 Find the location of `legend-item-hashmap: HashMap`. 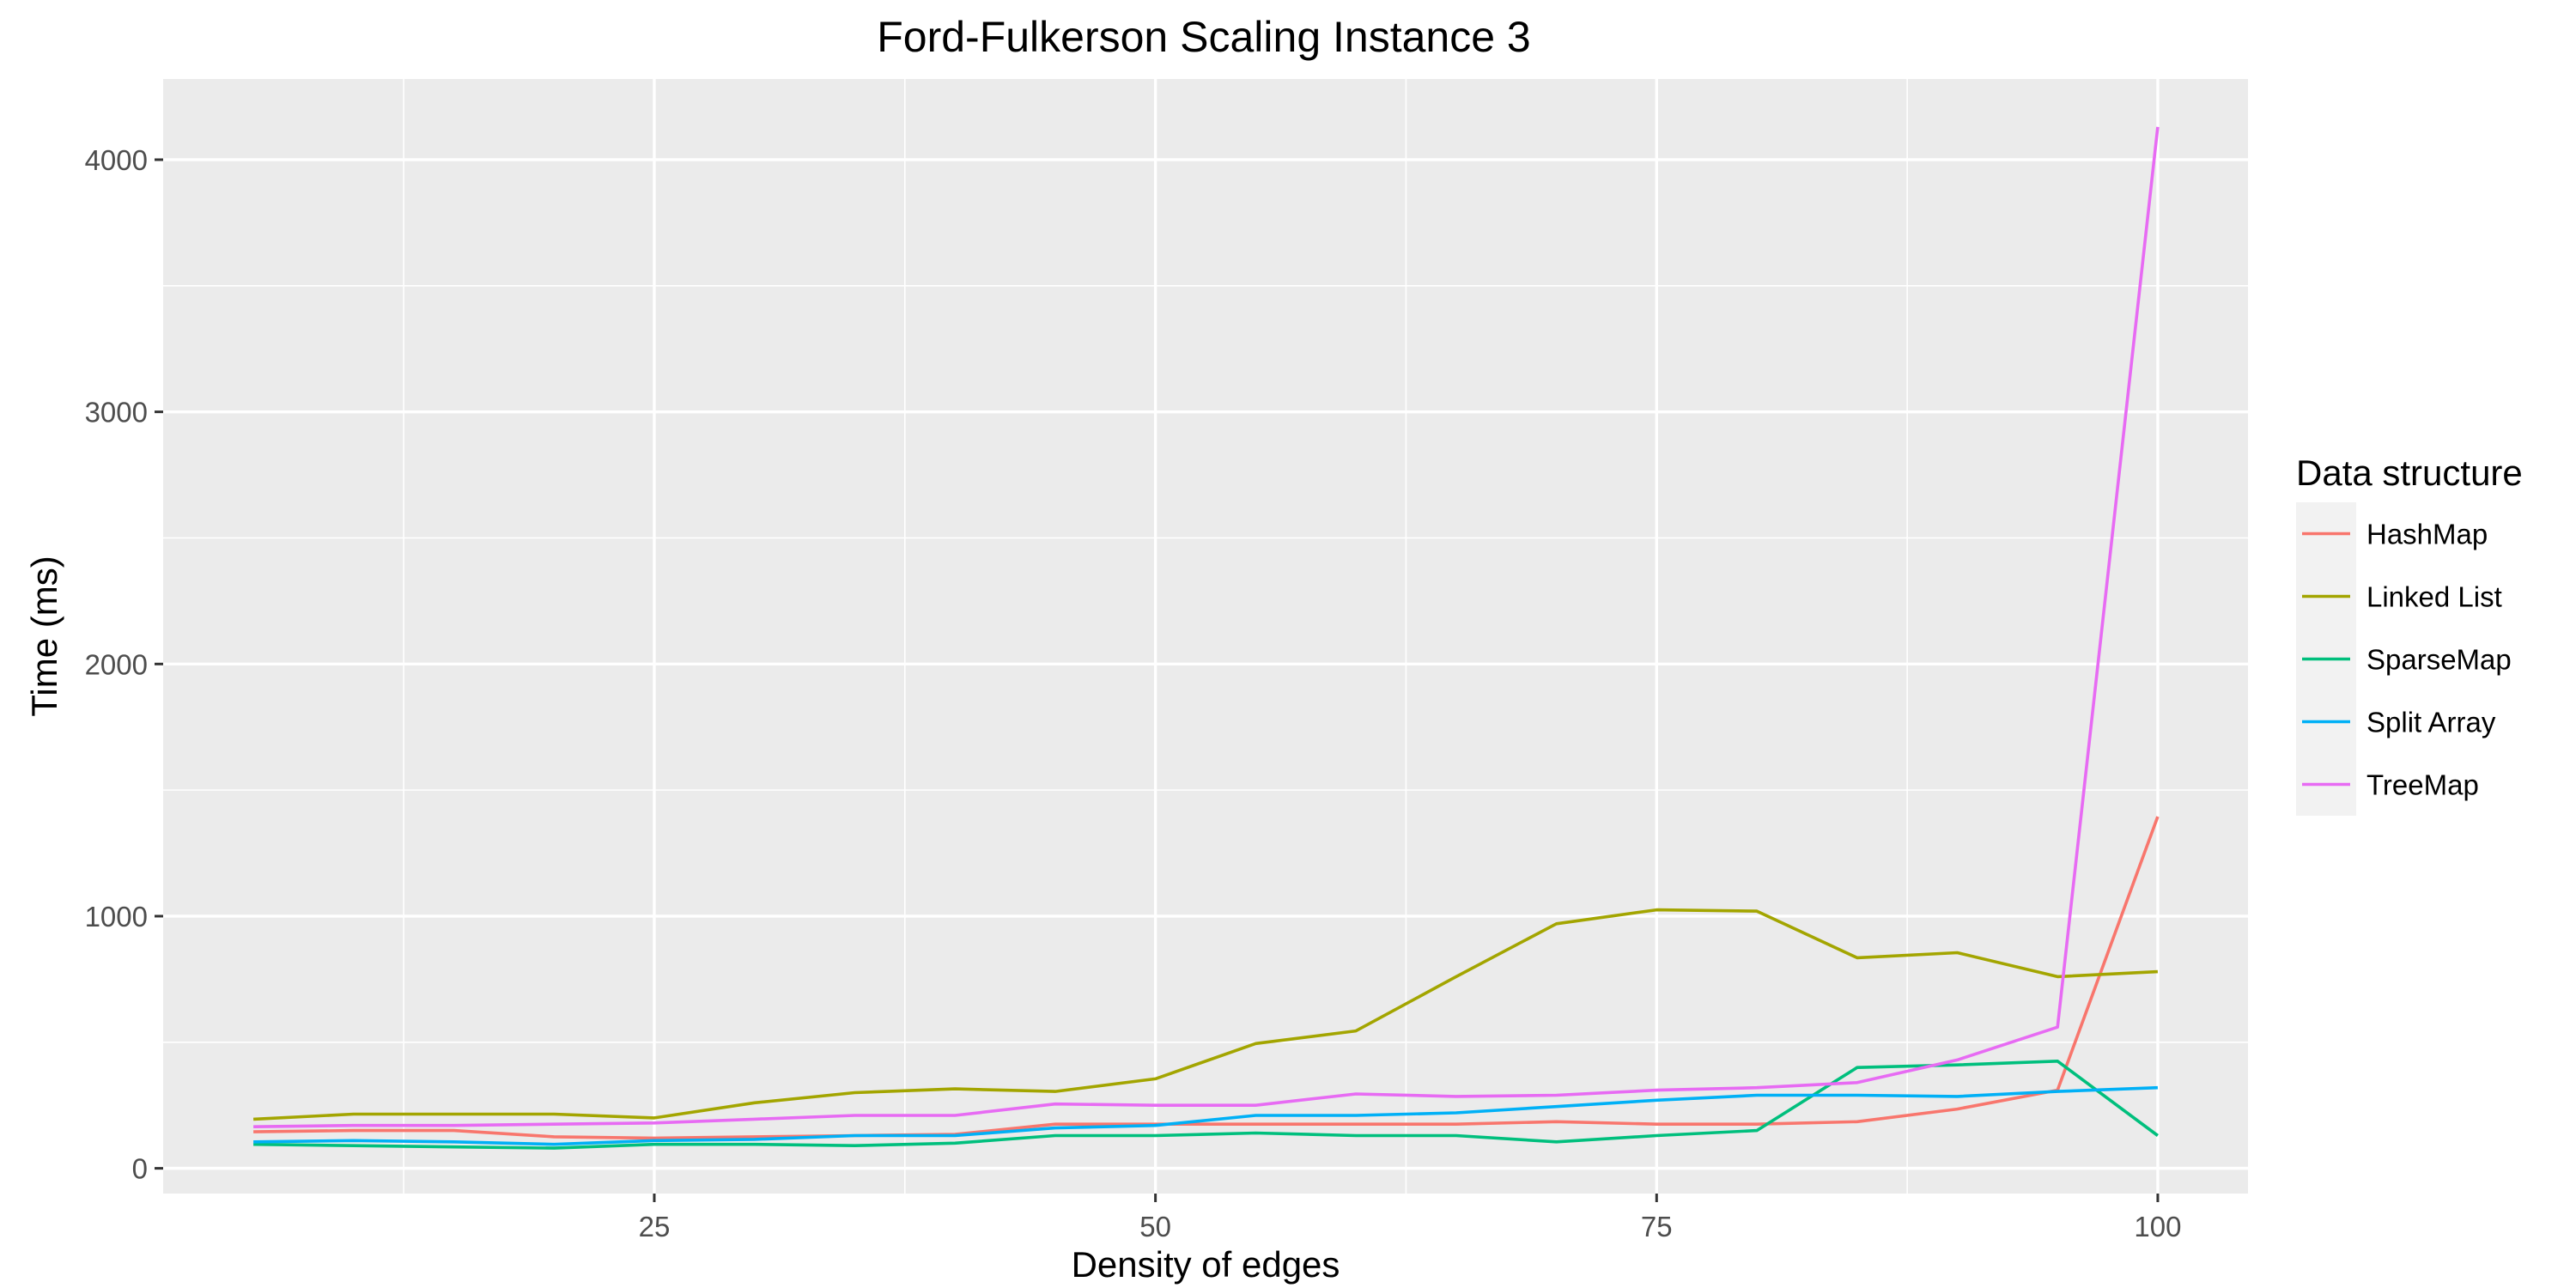

legend-item-hashmap: HashMap is located at coordinates (2392, 533).